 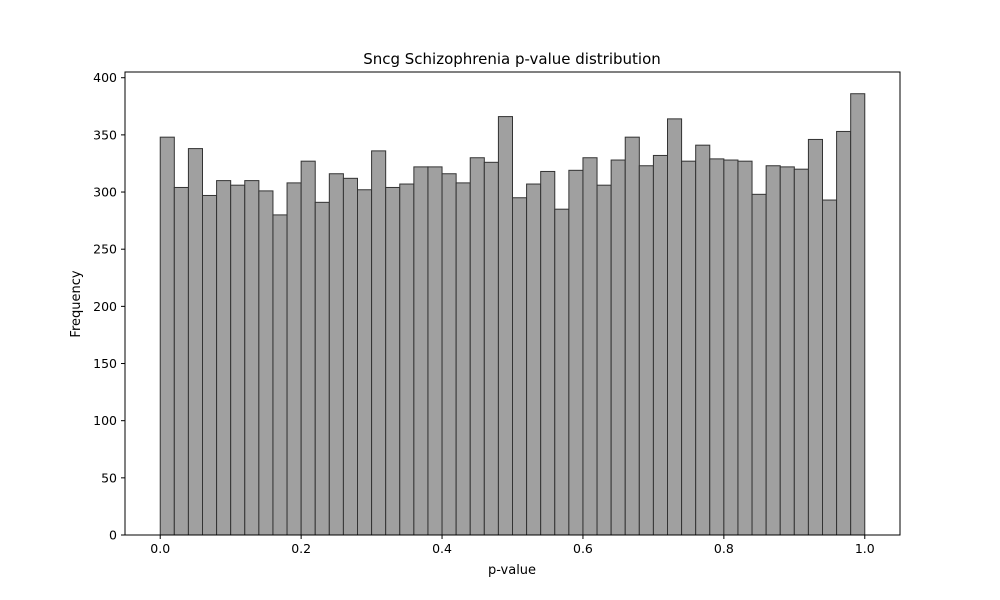 What do you see at coordinates (105, 363) in the screenshot?
I see `y-tick-label: 150` at bounding box center [105, 363].